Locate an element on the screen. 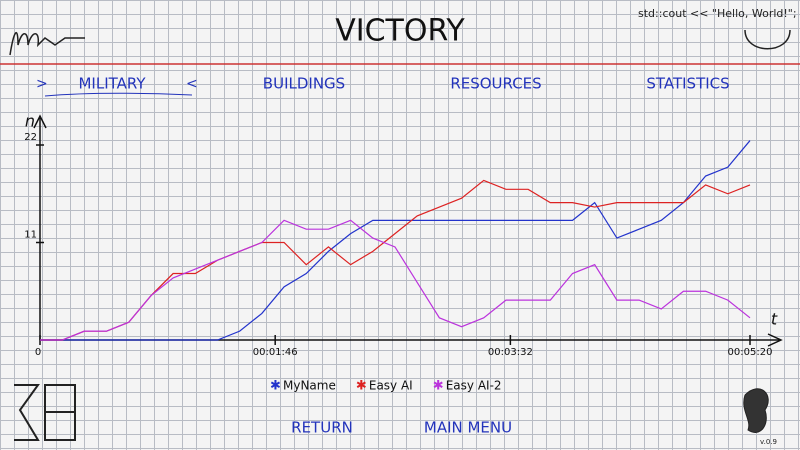 This screenshot has height=450, width=800. version: v.0.9 is located at coordinates (768, 442).